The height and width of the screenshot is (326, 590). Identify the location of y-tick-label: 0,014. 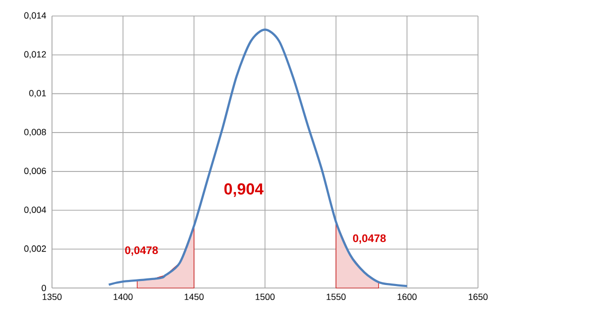
(35, 16).